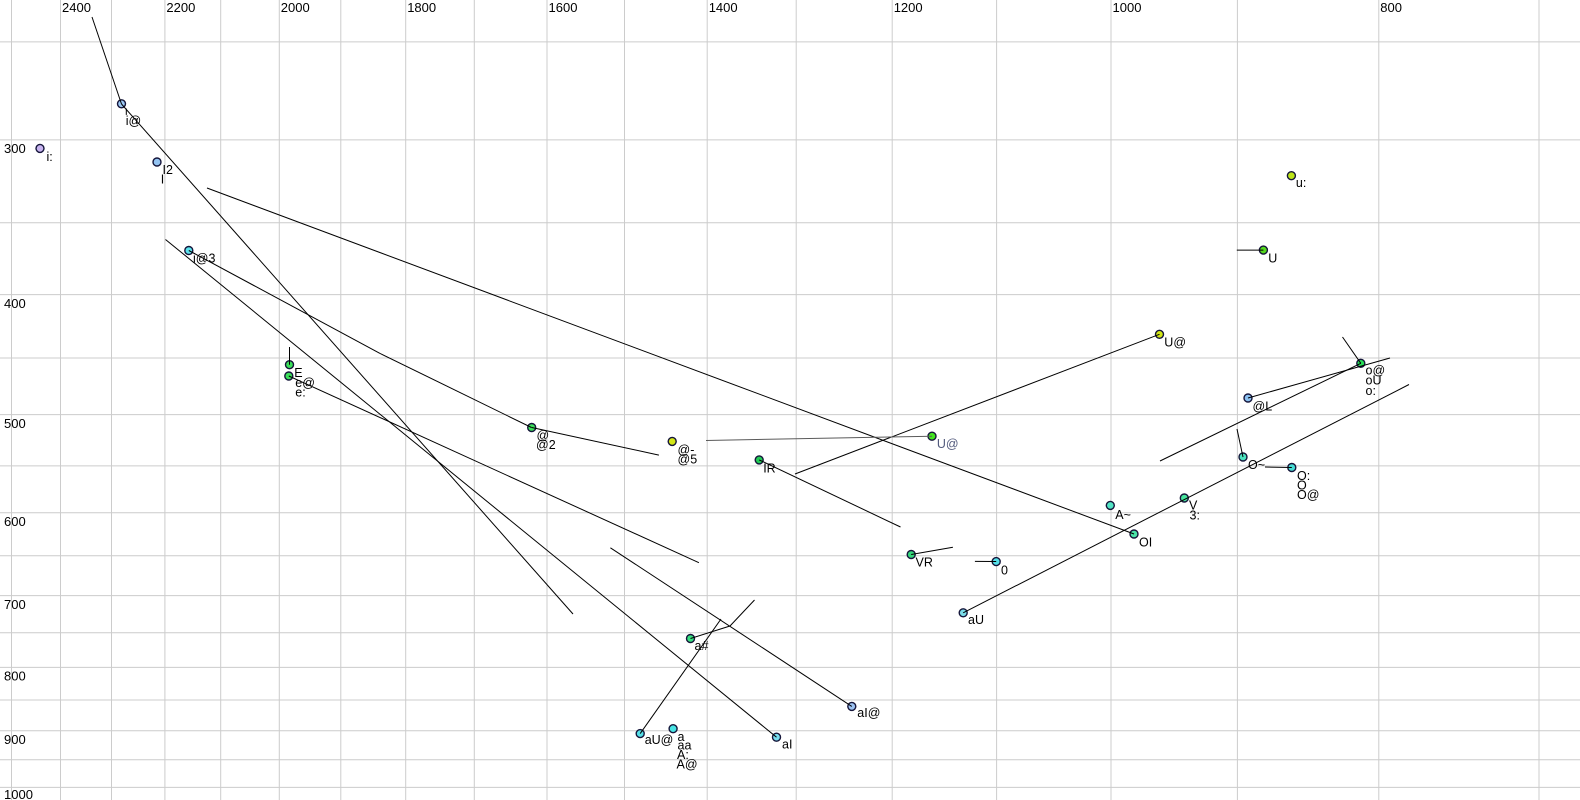 The height and width of the screenshot is (800, 1580). Describe the element at coordinates (976, 620) in the screenshot. I see `svg-text: aU` at that location.